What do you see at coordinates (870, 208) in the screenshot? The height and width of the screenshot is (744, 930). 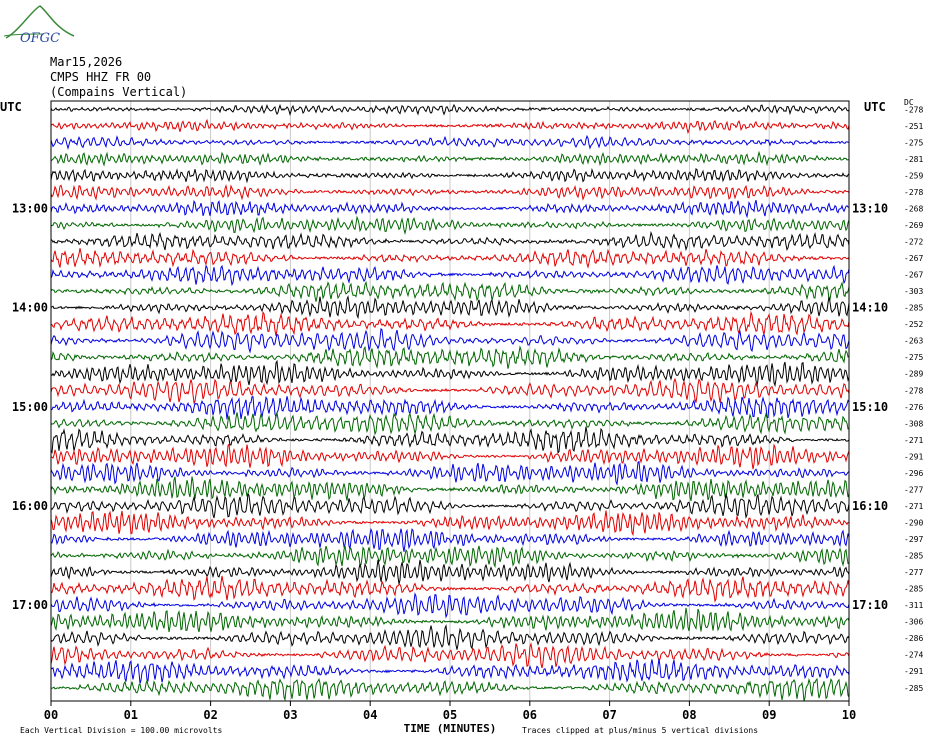 I see `hour-label-right: 13:10` at bounding box center [870, 208].